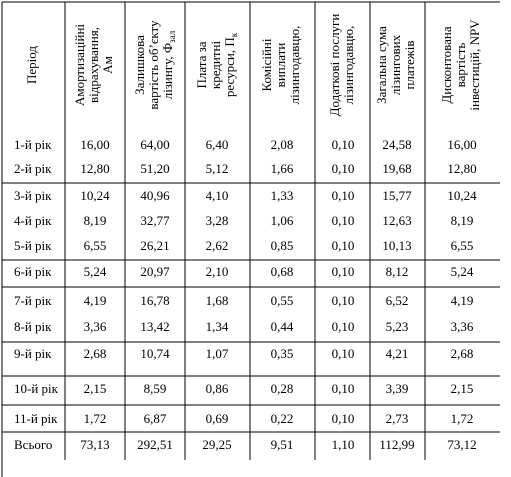 This screenshot has height=477, width=511. What do you see at coordinates (462, 300) in the screenshot?
I see `cell: 4,19` at bounding box center [462, 300].